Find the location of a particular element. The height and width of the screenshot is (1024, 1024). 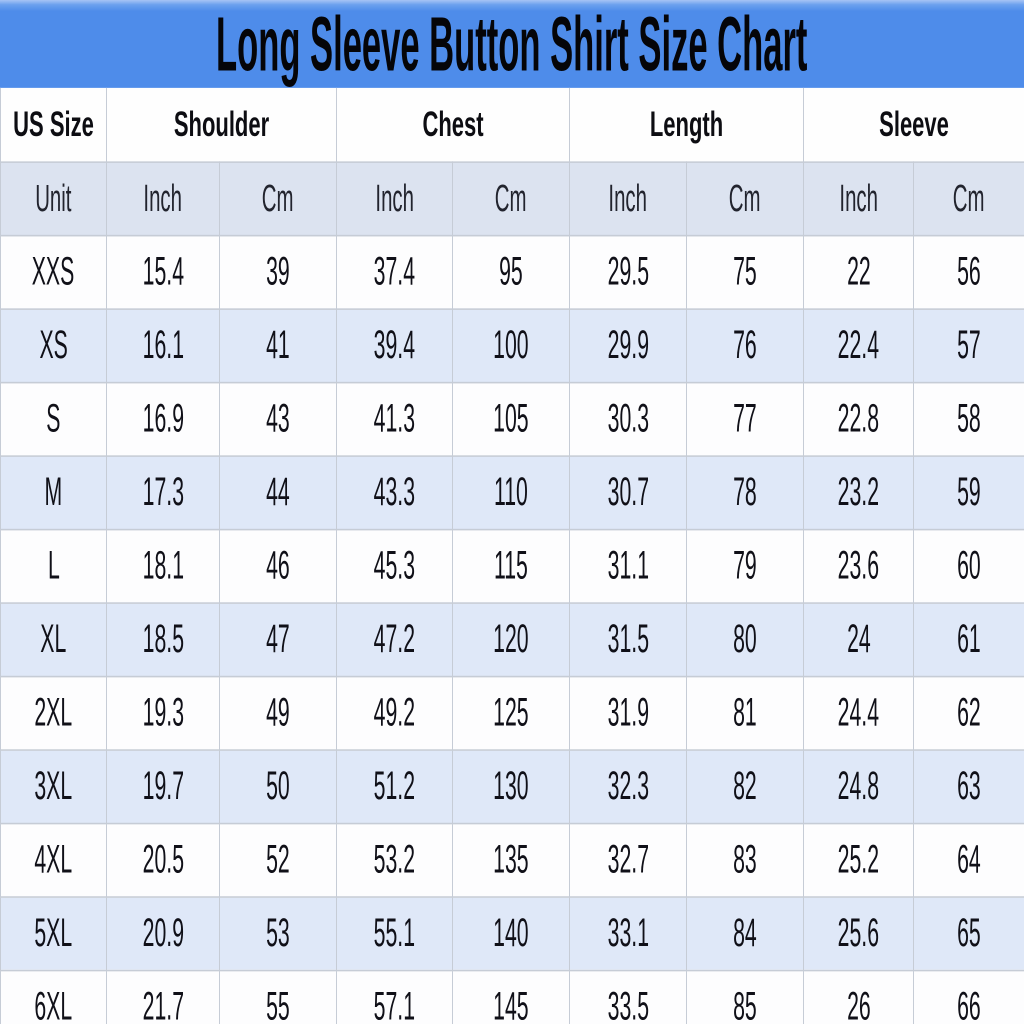

value-text: 24.4 is located at coordinates (858, 712).